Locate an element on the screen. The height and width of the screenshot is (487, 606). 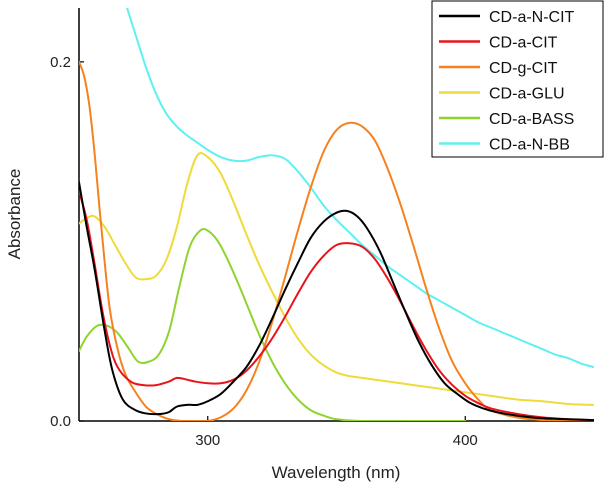
legend-label-cd-a-cit: CD-a-CIT is located at coordinates (523, 43).